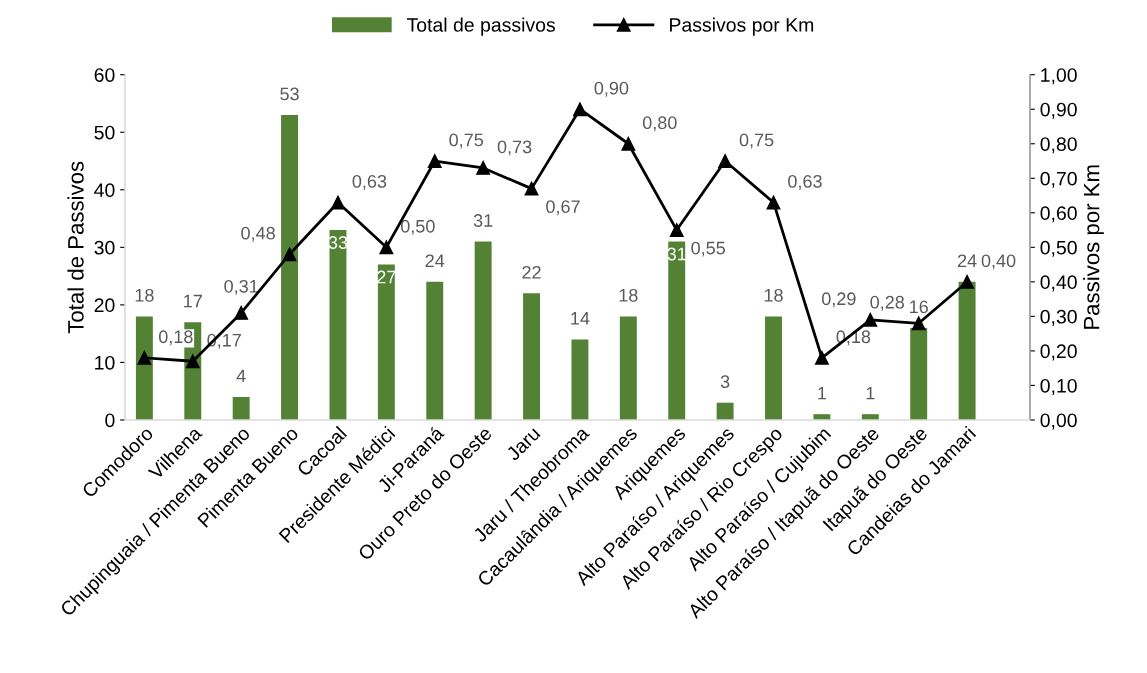 The image size is (1147, 673). Describe the element at coordinates (289, 94) in the screenshot. I see `data-label: 53` at that location.